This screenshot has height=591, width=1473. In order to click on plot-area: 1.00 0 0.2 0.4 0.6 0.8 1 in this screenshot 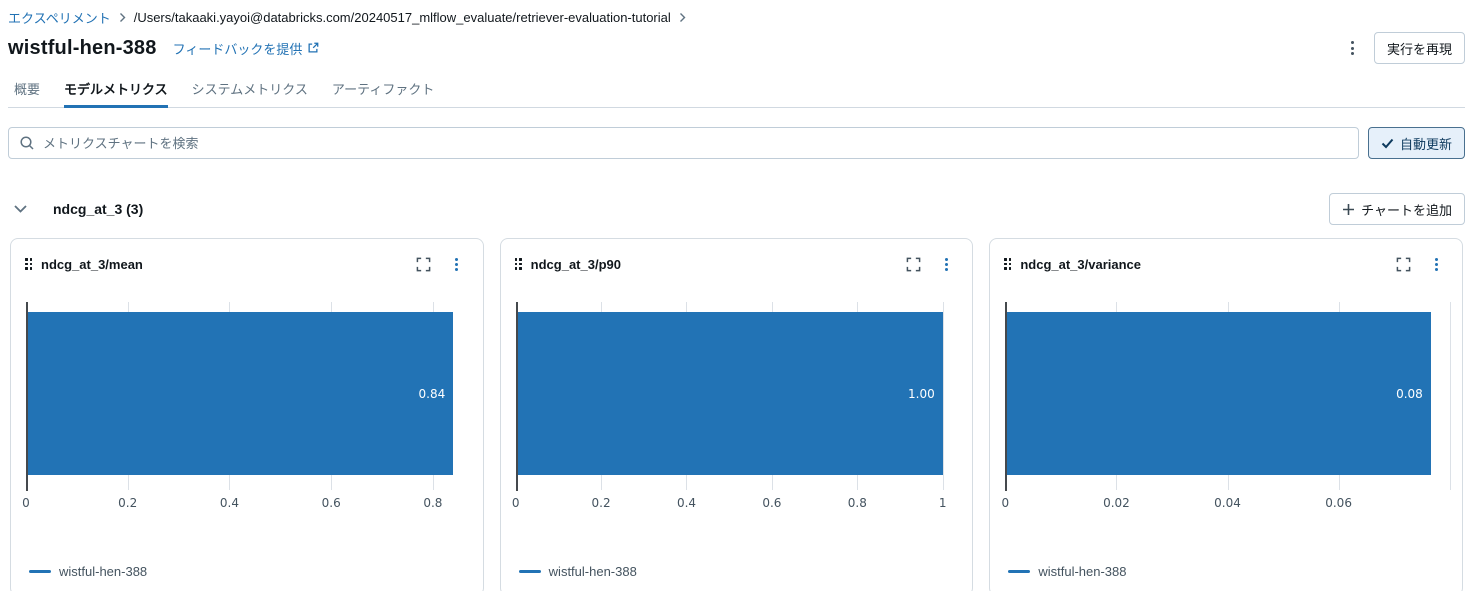, I will do `click(740, 406)`.